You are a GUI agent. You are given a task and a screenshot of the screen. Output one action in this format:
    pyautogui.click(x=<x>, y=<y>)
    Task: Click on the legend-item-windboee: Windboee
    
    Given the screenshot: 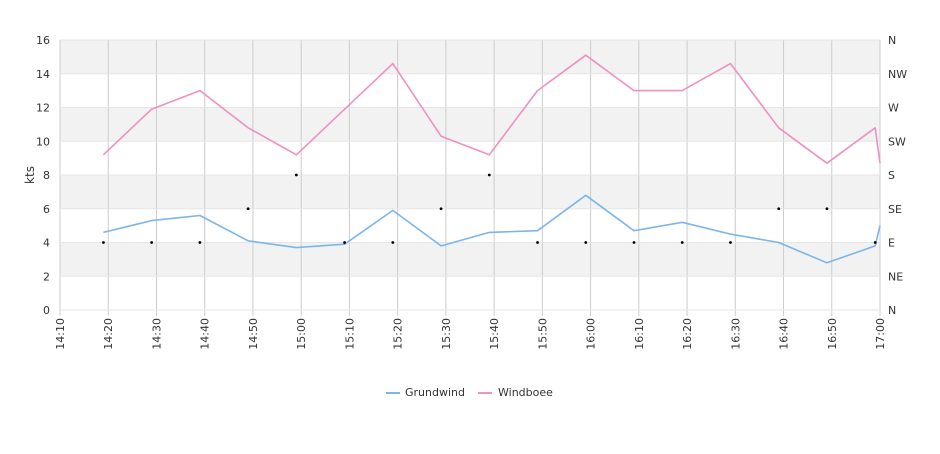 What is the action you would take?
    pyautogui.click(x=515, y=392)
    